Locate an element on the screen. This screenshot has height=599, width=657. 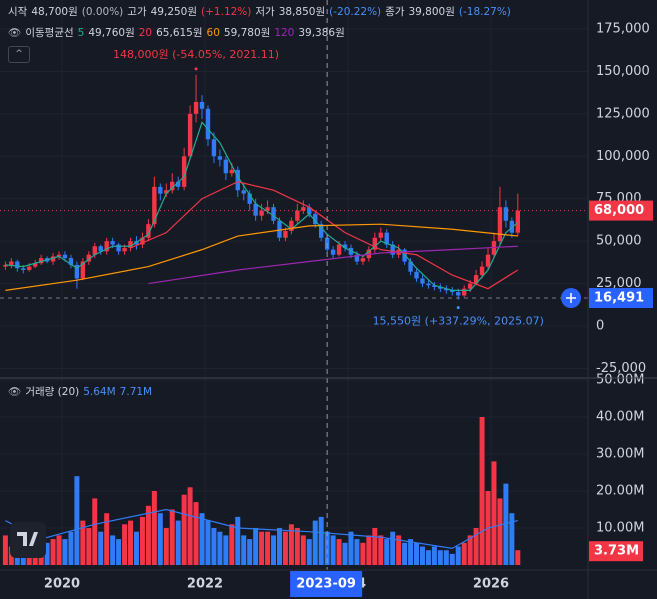
header-label: 고가 is located at coordinates (137, 12).